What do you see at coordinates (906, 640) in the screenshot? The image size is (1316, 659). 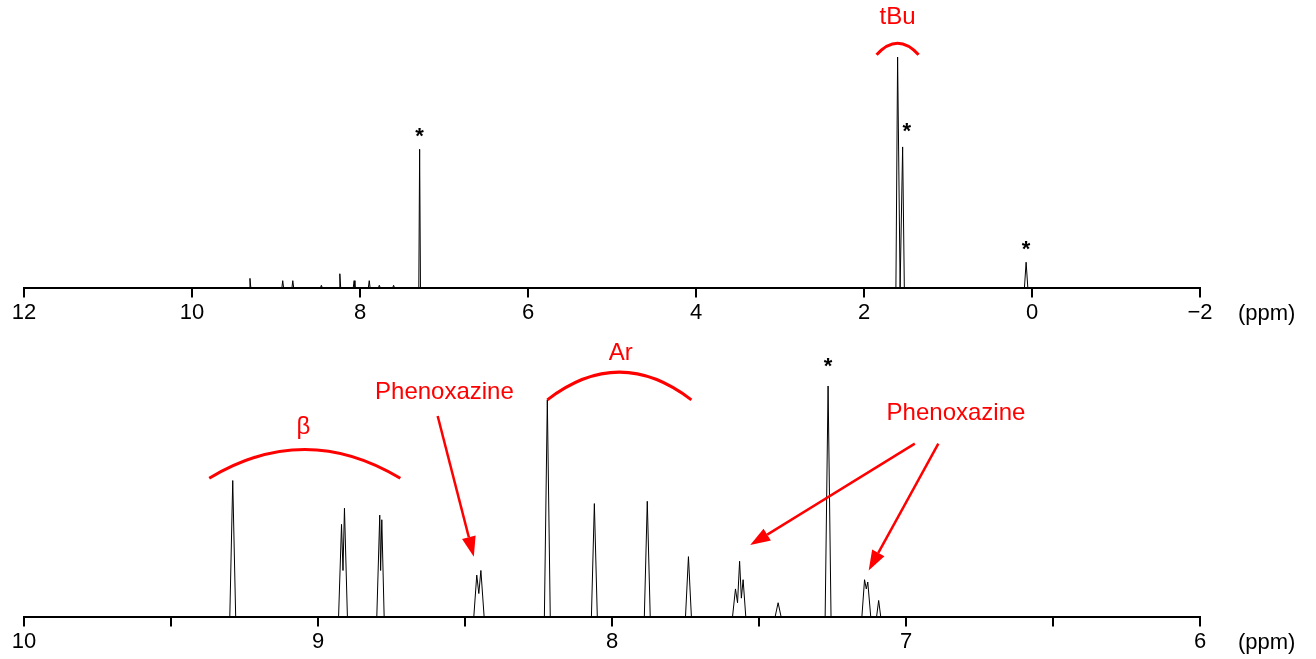 I see `x-tick-label: 7` at bounding box center [906, 640].